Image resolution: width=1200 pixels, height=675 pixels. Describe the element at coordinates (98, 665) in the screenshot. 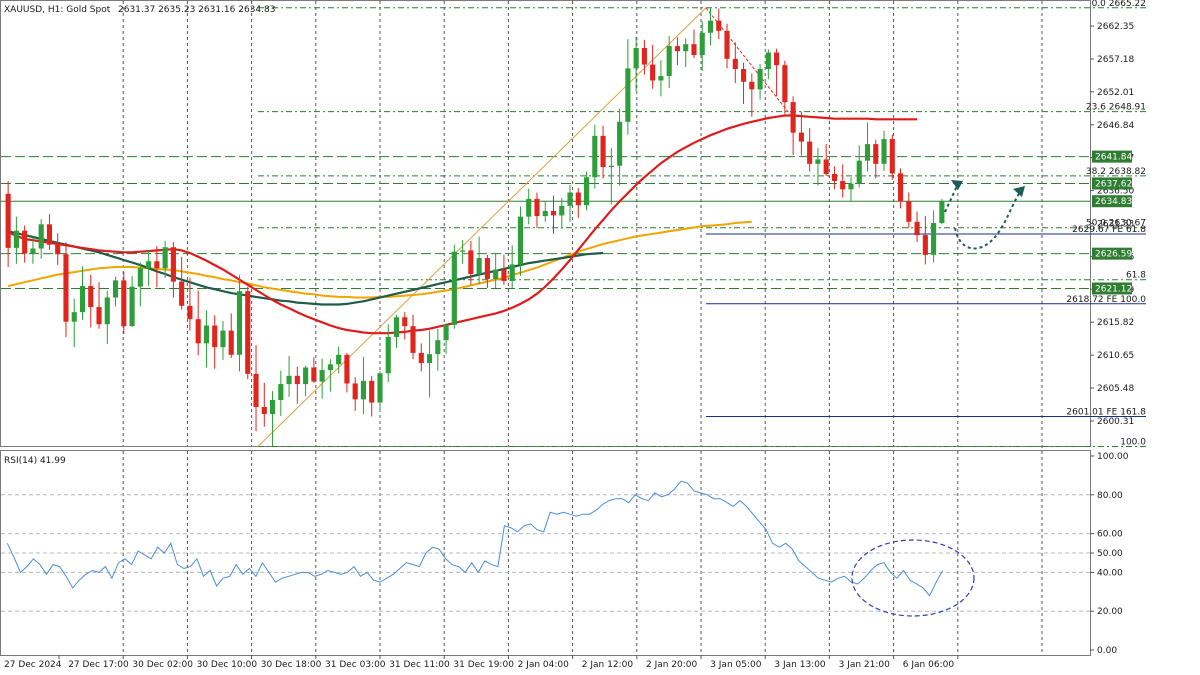

I see `time-tick-label: 27 Dec 17:00` at that location.